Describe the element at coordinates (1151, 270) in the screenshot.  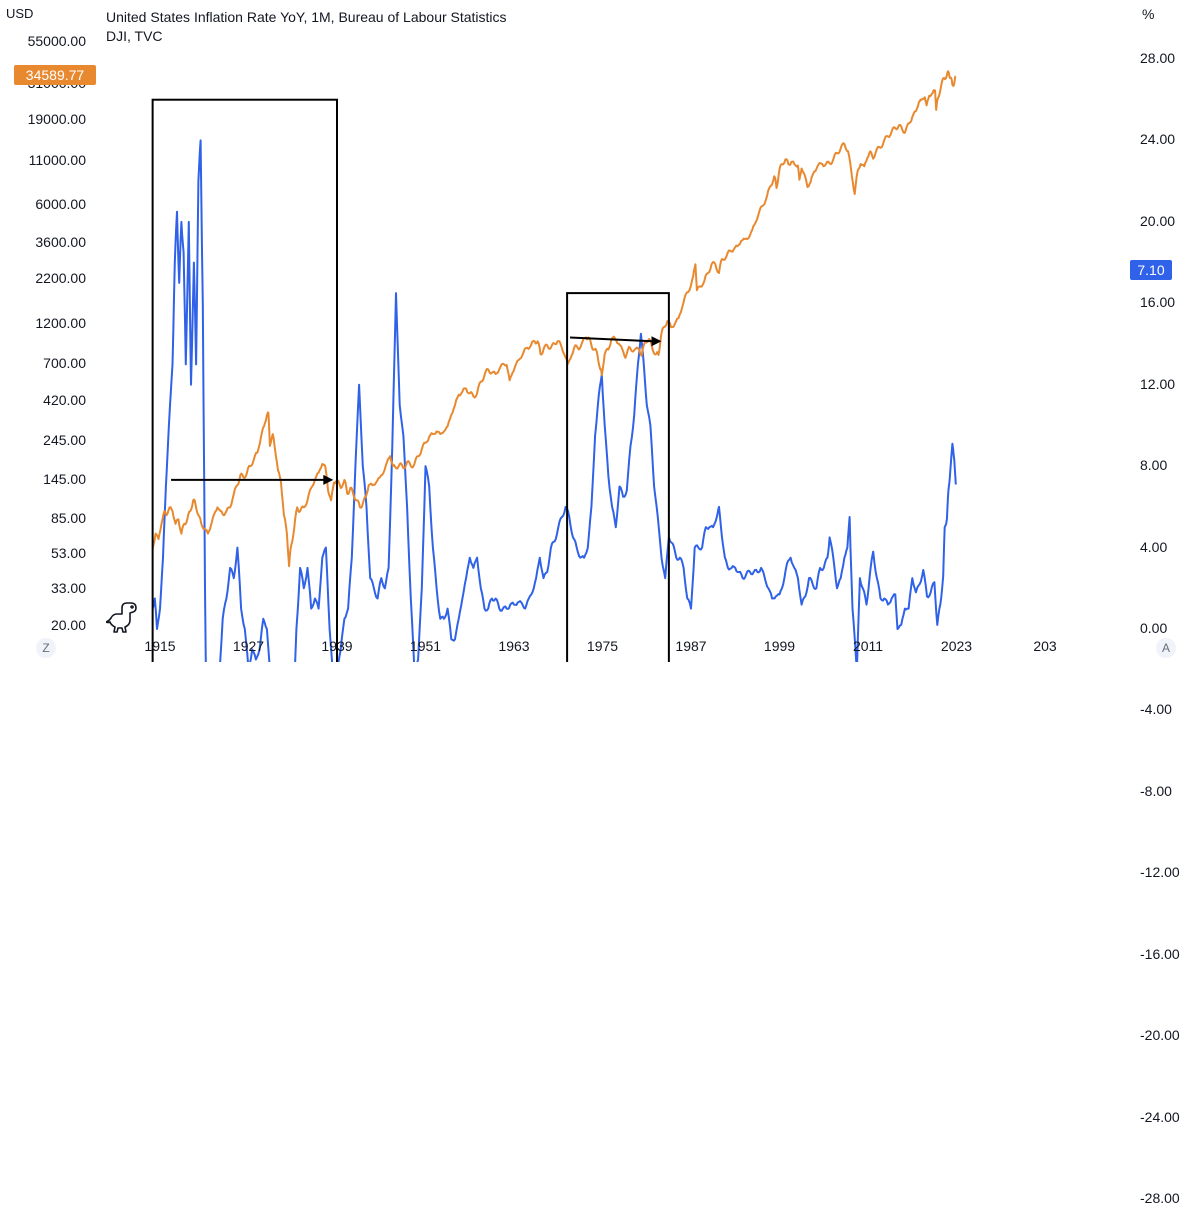
I see `inflation-last-value-badge: 7.10` at that location.